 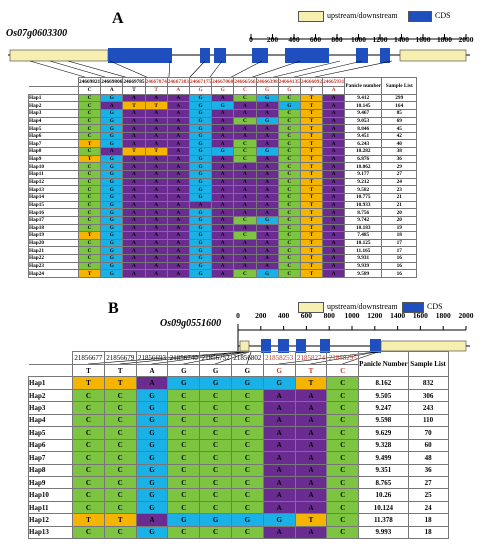 What do you see at coordinates (223, 82) in the screenshot?
I see `snp-position-header: 24667068` at bounding box center [223, 82].